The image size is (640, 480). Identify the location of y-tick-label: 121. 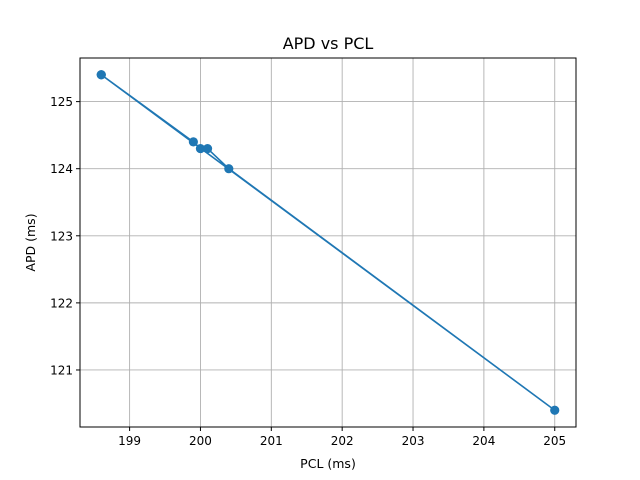
(61, 370).